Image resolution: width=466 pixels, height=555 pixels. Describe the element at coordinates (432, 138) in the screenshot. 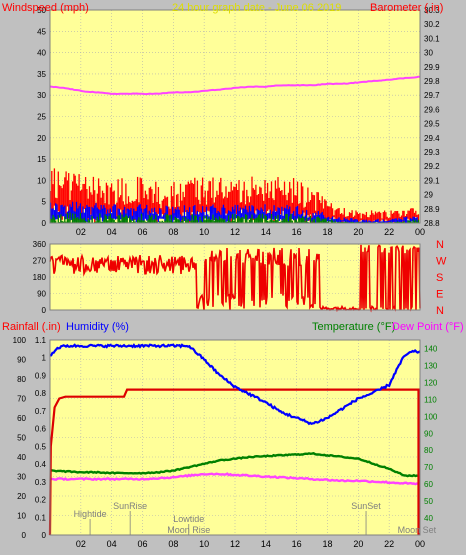

I see `barometer-tick: 29.4` at that location.